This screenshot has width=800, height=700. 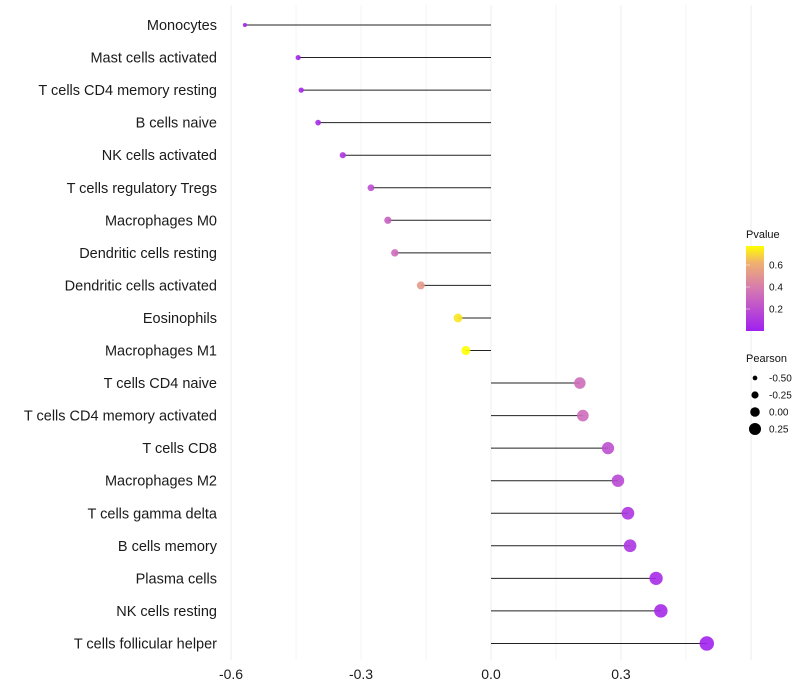 What do you see at coordinates (166, 612) in the screenshot?
I see `y-tick-label: NK cells resting` at bounding box center [166, 612].